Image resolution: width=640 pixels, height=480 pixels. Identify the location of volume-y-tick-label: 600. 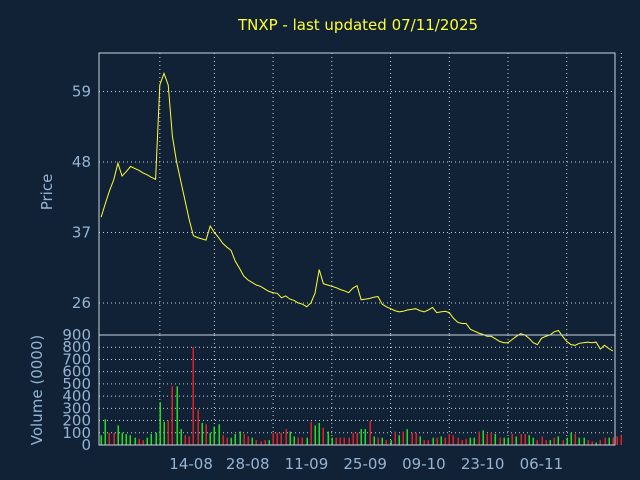
(76, 372).